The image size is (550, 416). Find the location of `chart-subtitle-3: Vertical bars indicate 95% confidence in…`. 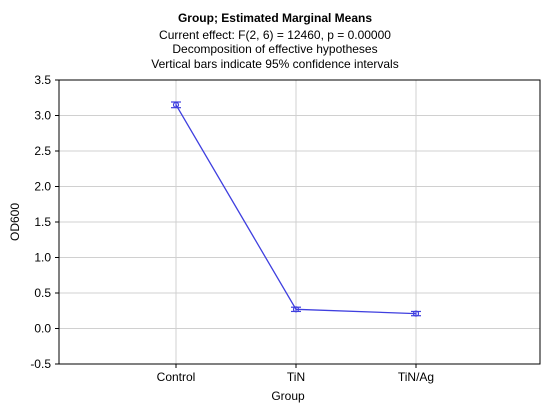

chart-subtitle-3: Vertical bars indicate 95% confidence in… is located at coordinates (274, 64).